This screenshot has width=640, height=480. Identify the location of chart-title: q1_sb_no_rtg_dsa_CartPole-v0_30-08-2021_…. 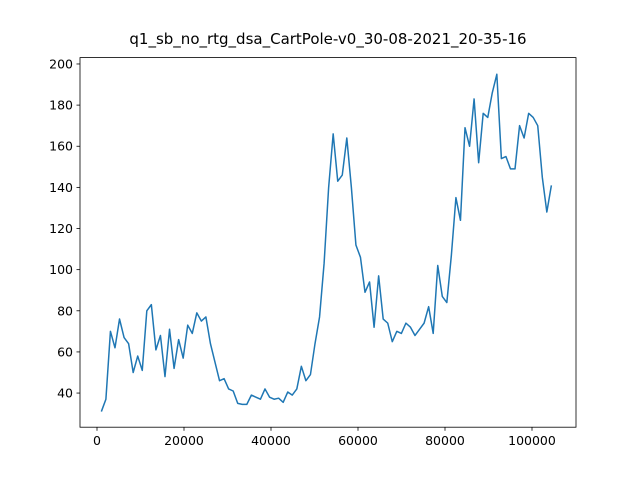
(327, 39).